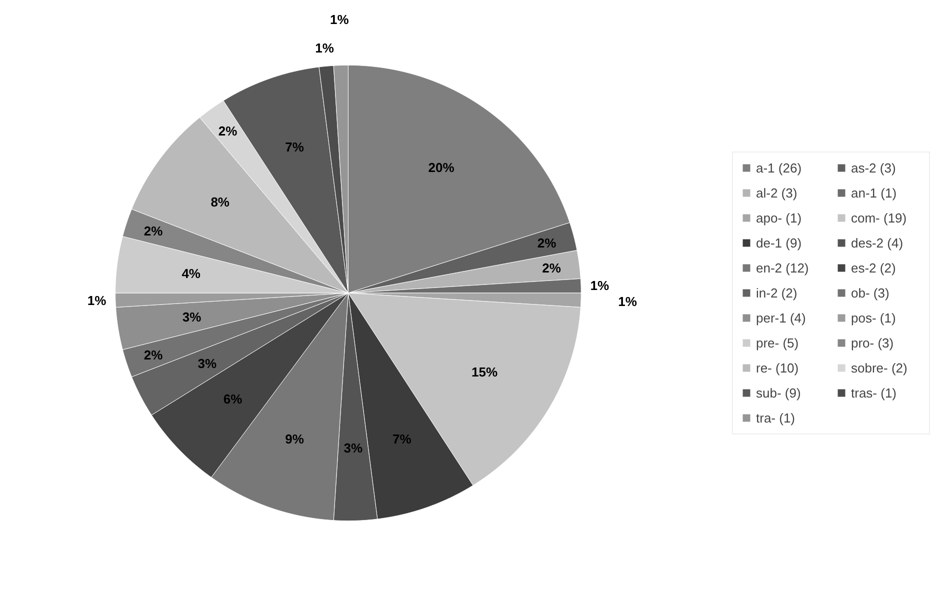 This screenshot has height=591, width=946. What do you see at coordinates (220, 202) in the screenshot?
I see `data-label: 8%` at bounding box center [220, 202].